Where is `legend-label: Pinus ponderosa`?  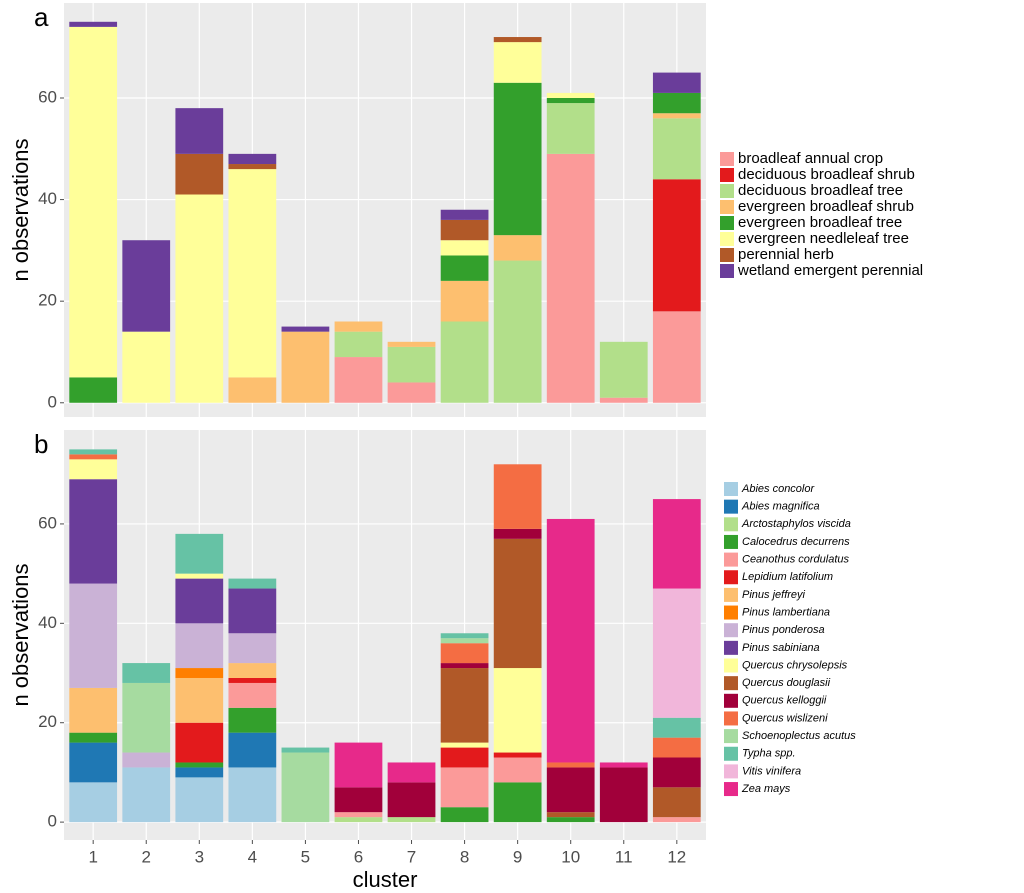
legend-label: Pinus ponderosa is located at coordinates (783, 630).